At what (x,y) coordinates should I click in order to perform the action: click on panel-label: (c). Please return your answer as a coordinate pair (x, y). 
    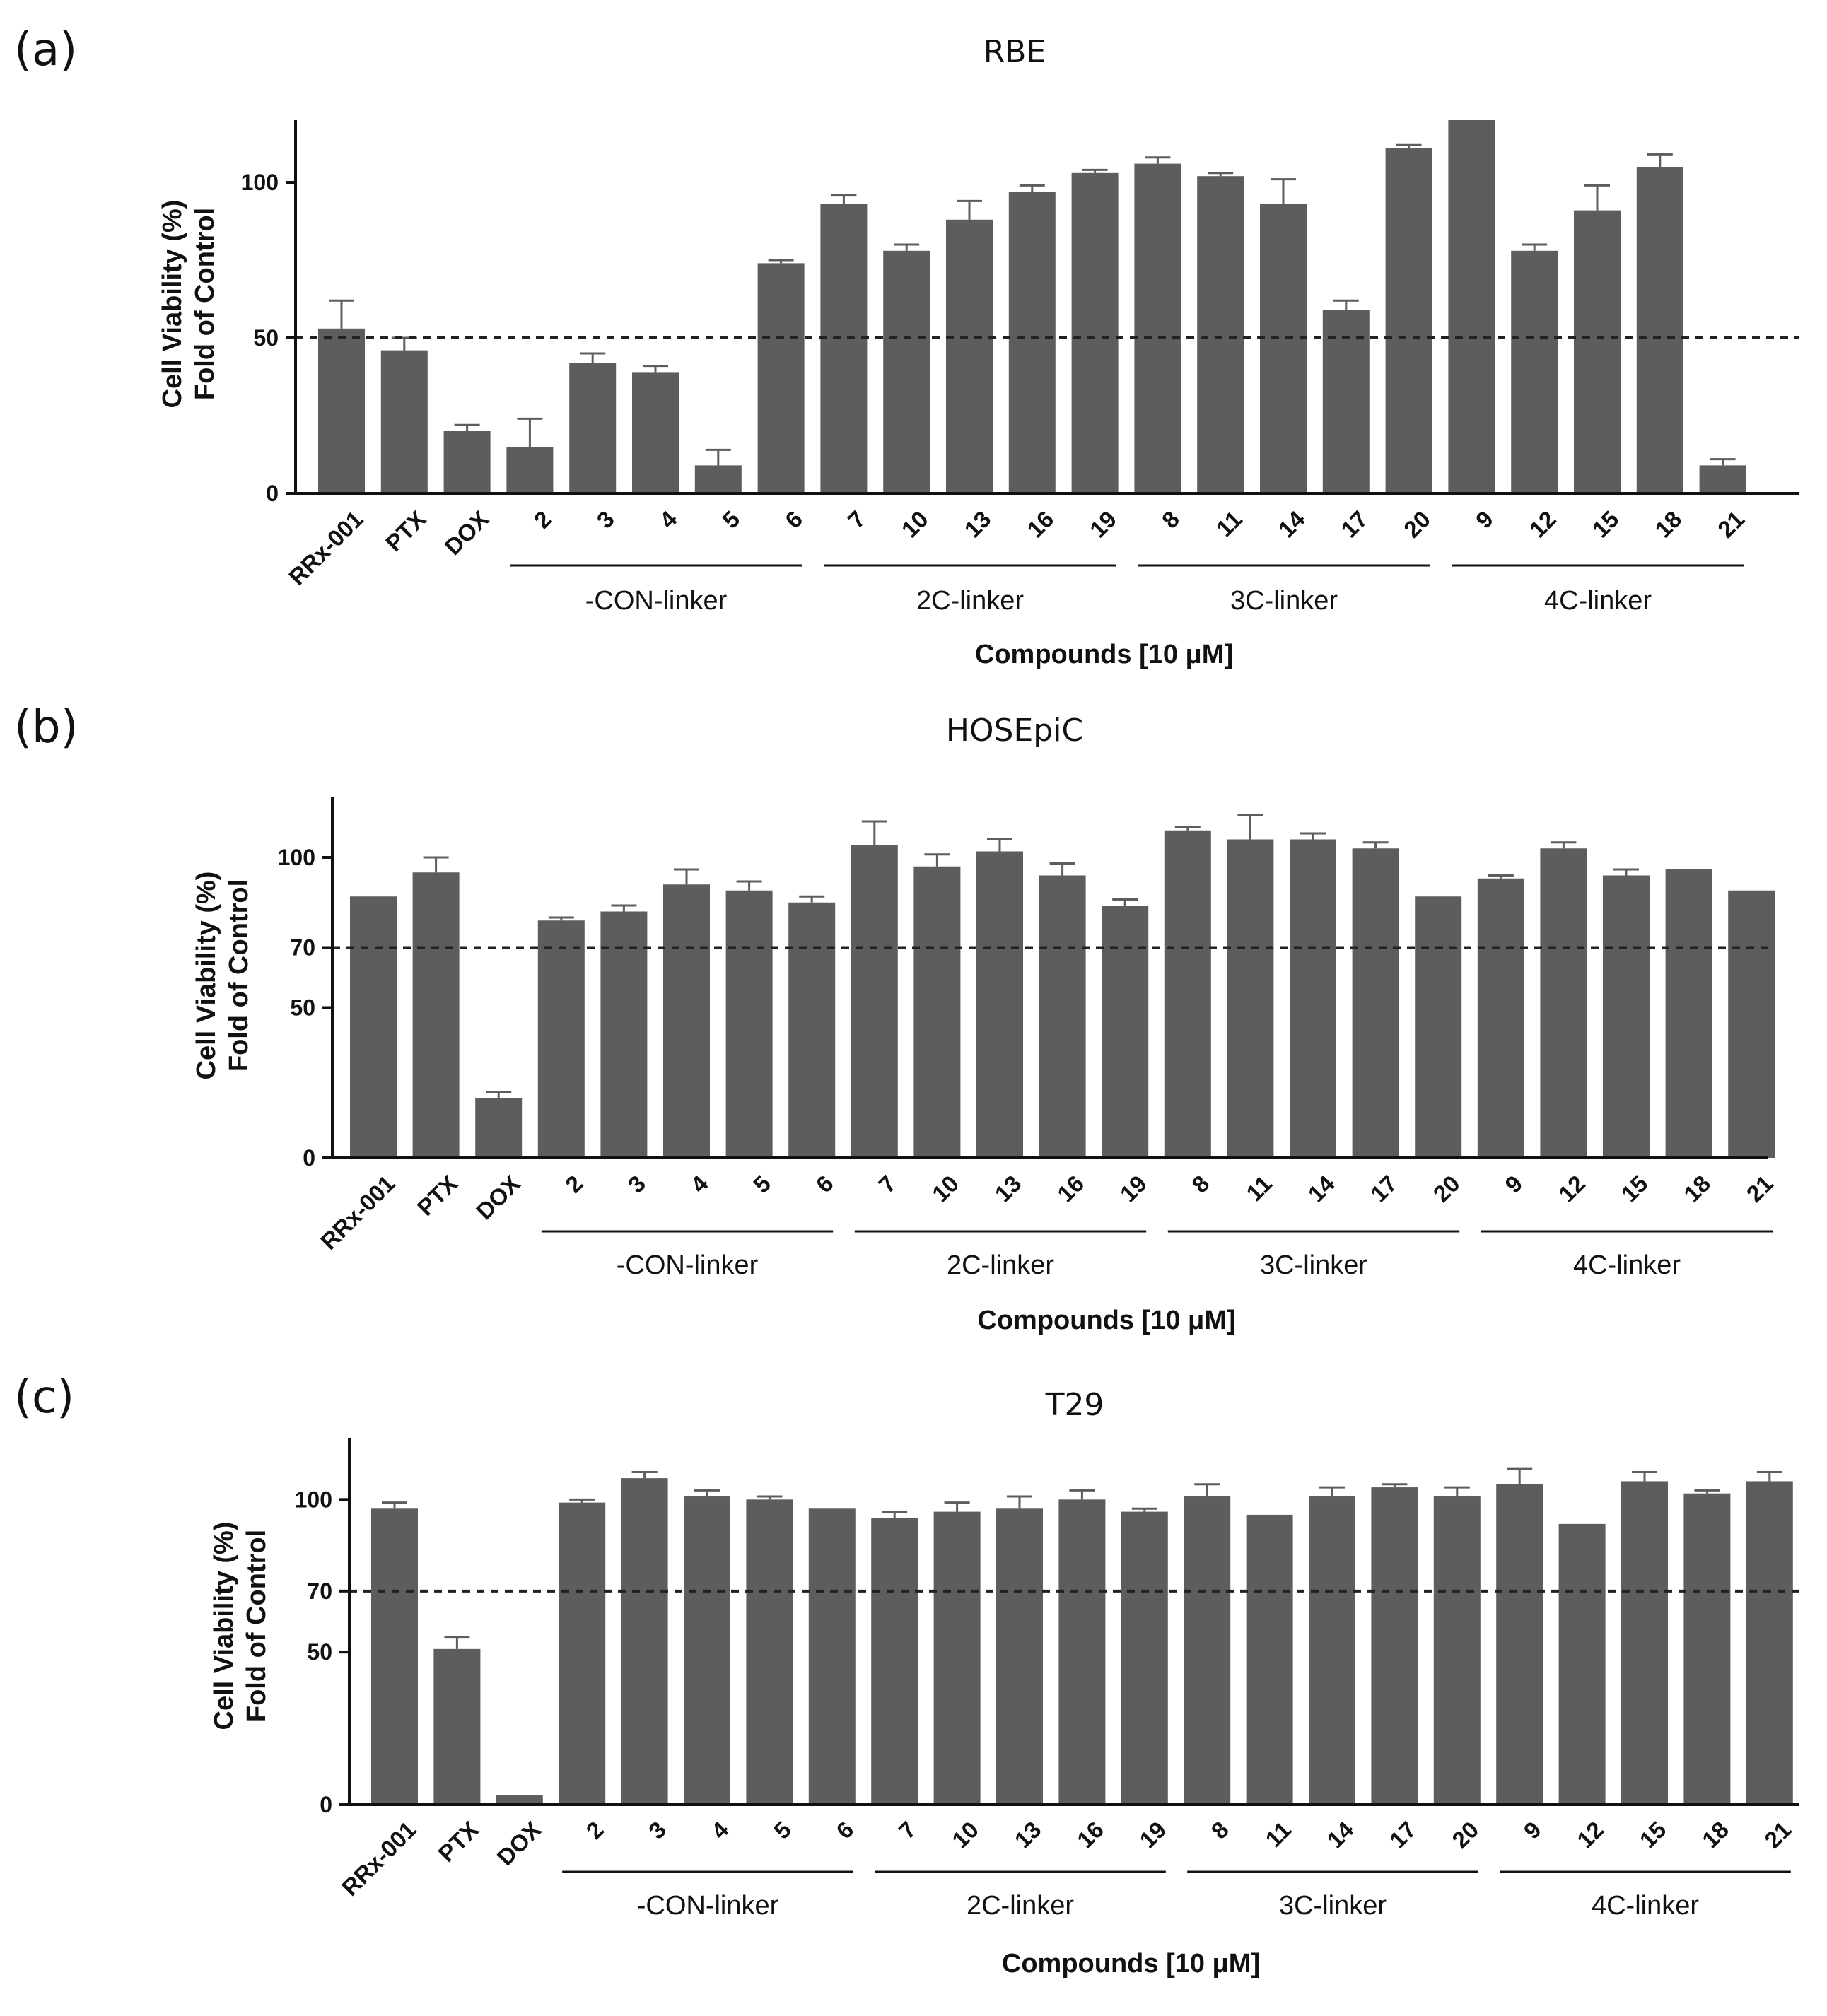
    Looking at the image, I should click on (44, 1397).